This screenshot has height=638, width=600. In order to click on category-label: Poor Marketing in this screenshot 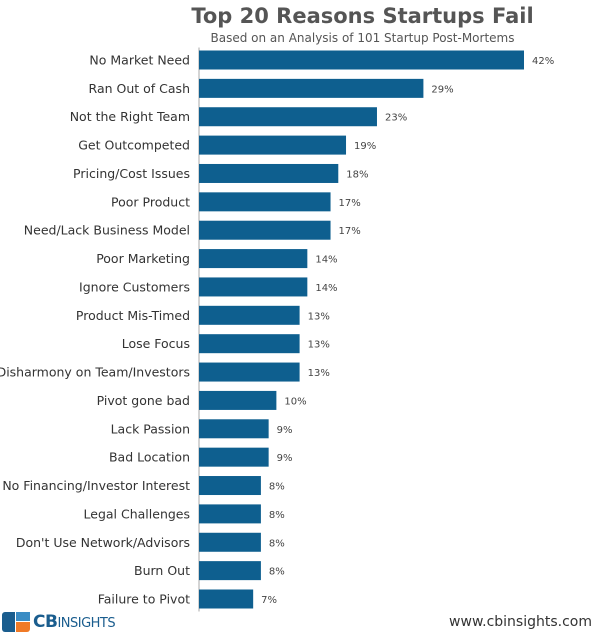, I will do `click(143, 258)`.